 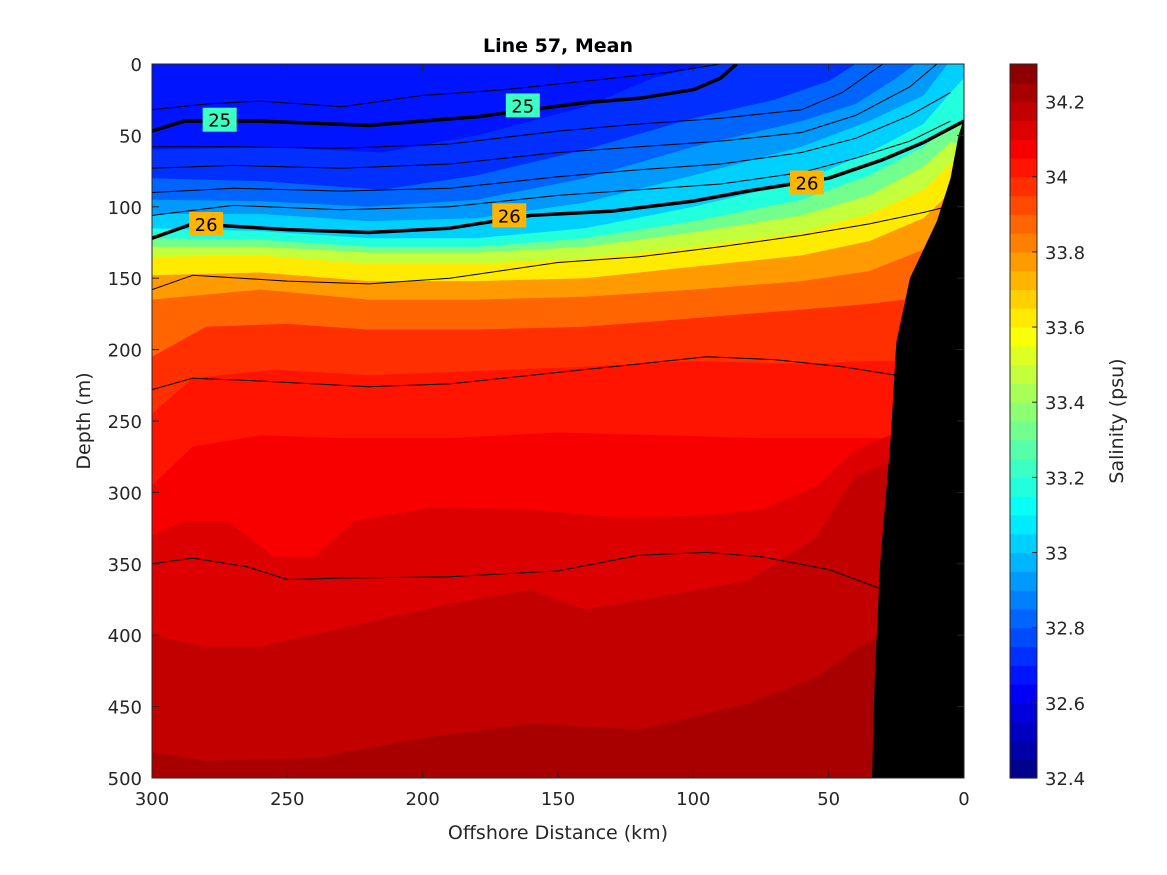 I want to click on x-tick-label-0: 300, so click(x=152, y=799).